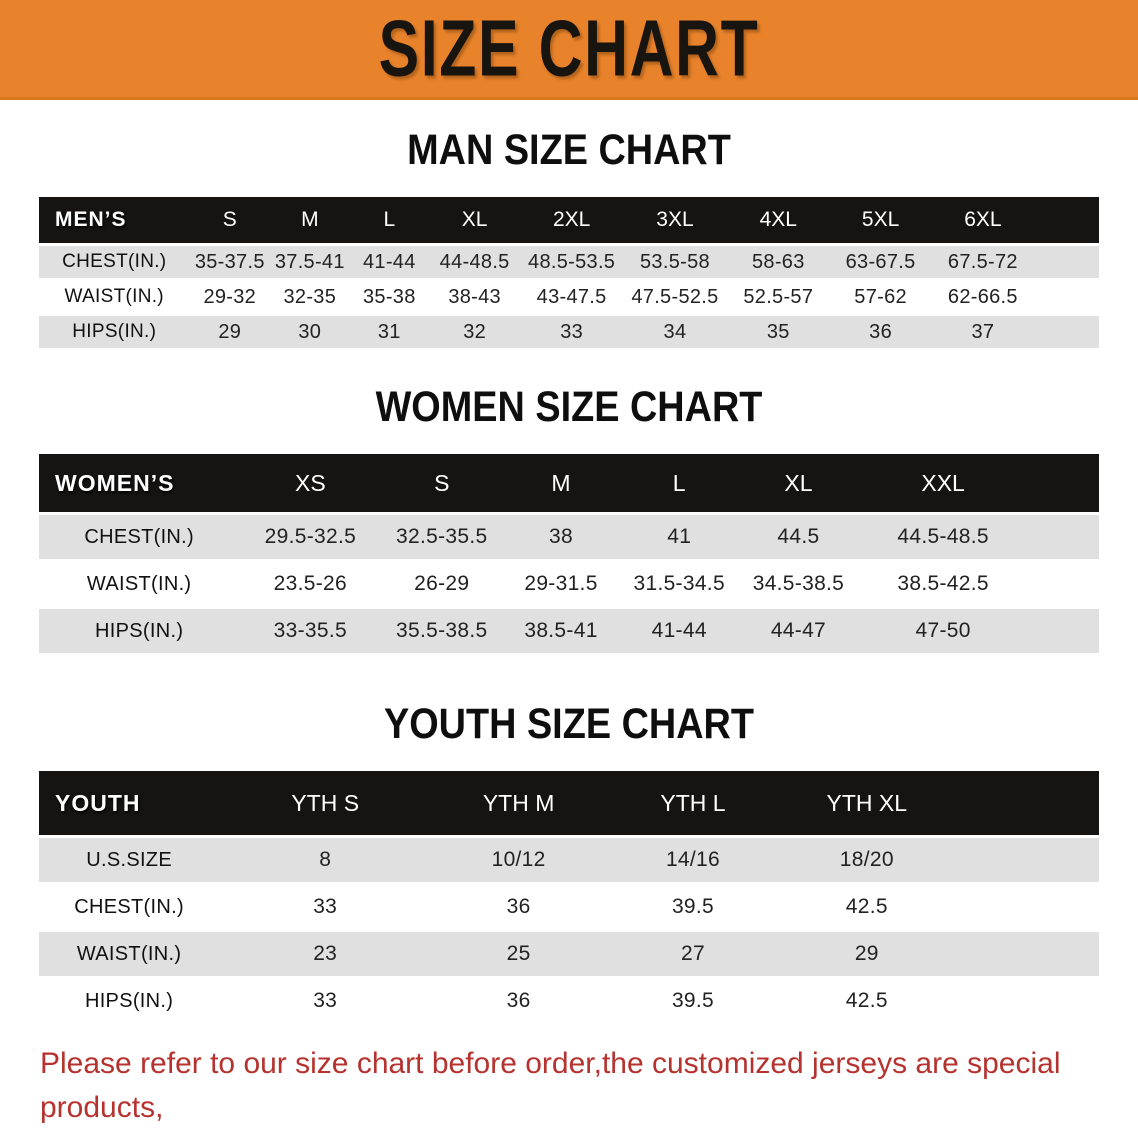  What do you see at coordinates (571, 219) in the screenshot?
I see `men-size-column: 2XL` at bounding box center [571, 219].